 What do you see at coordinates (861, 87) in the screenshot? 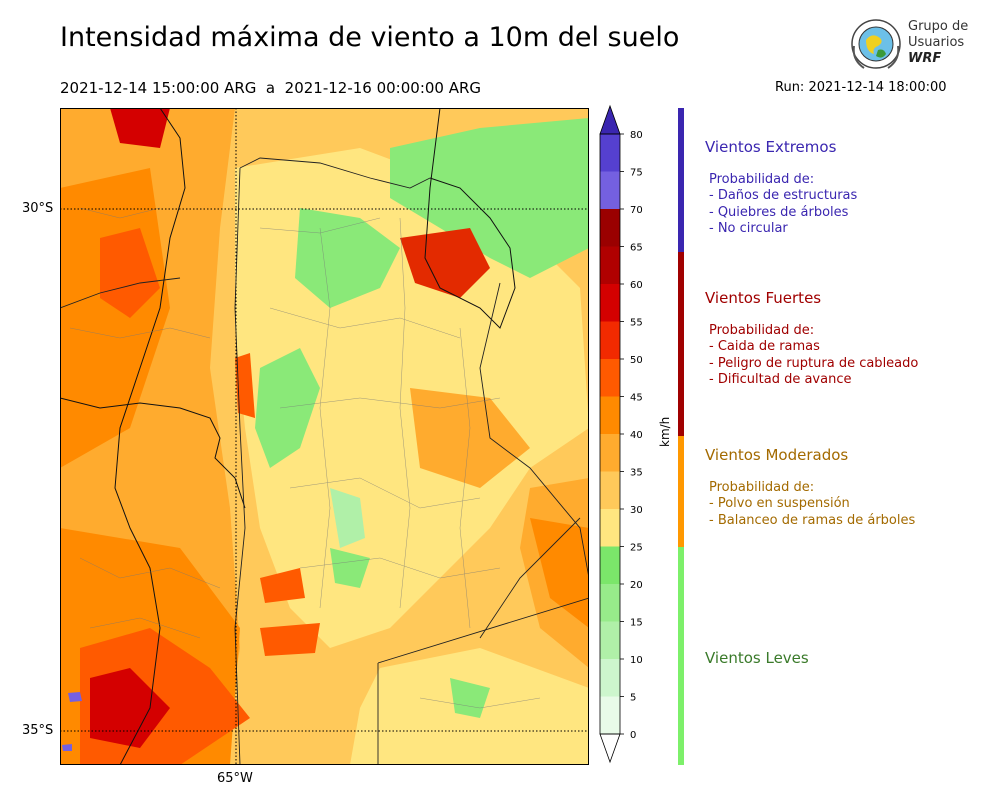
I see `run-timestamp: Run: 2021-12-14 18:00:00` at bounding box center [861, 87].